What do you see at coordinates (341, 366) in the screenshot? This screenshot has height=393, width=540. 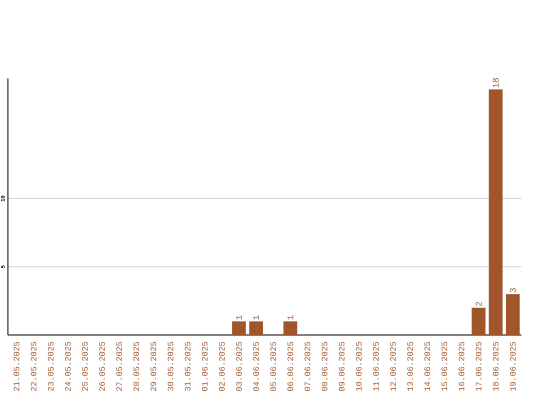 I see `x-tick-label: 09.06.2025` at bounding box center [341, 366].